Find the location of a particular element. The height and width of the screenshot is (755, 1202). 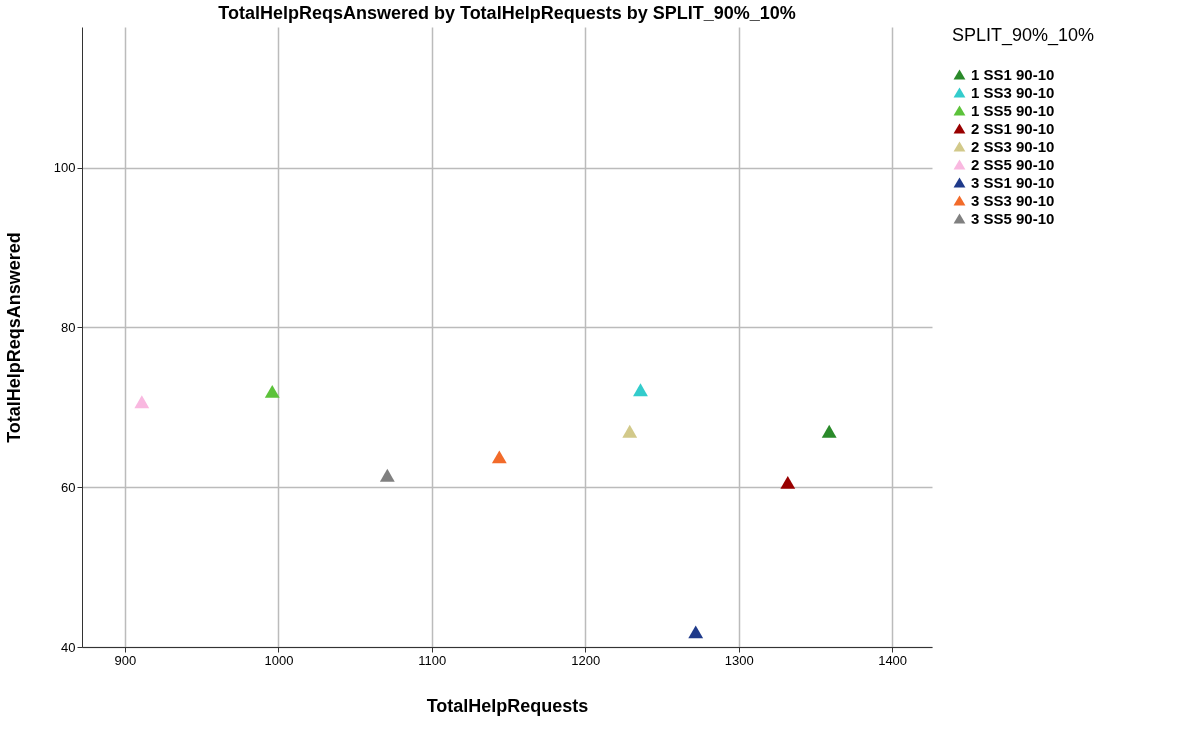

y-tick-label: 100 is located at coordinates (64, 168).